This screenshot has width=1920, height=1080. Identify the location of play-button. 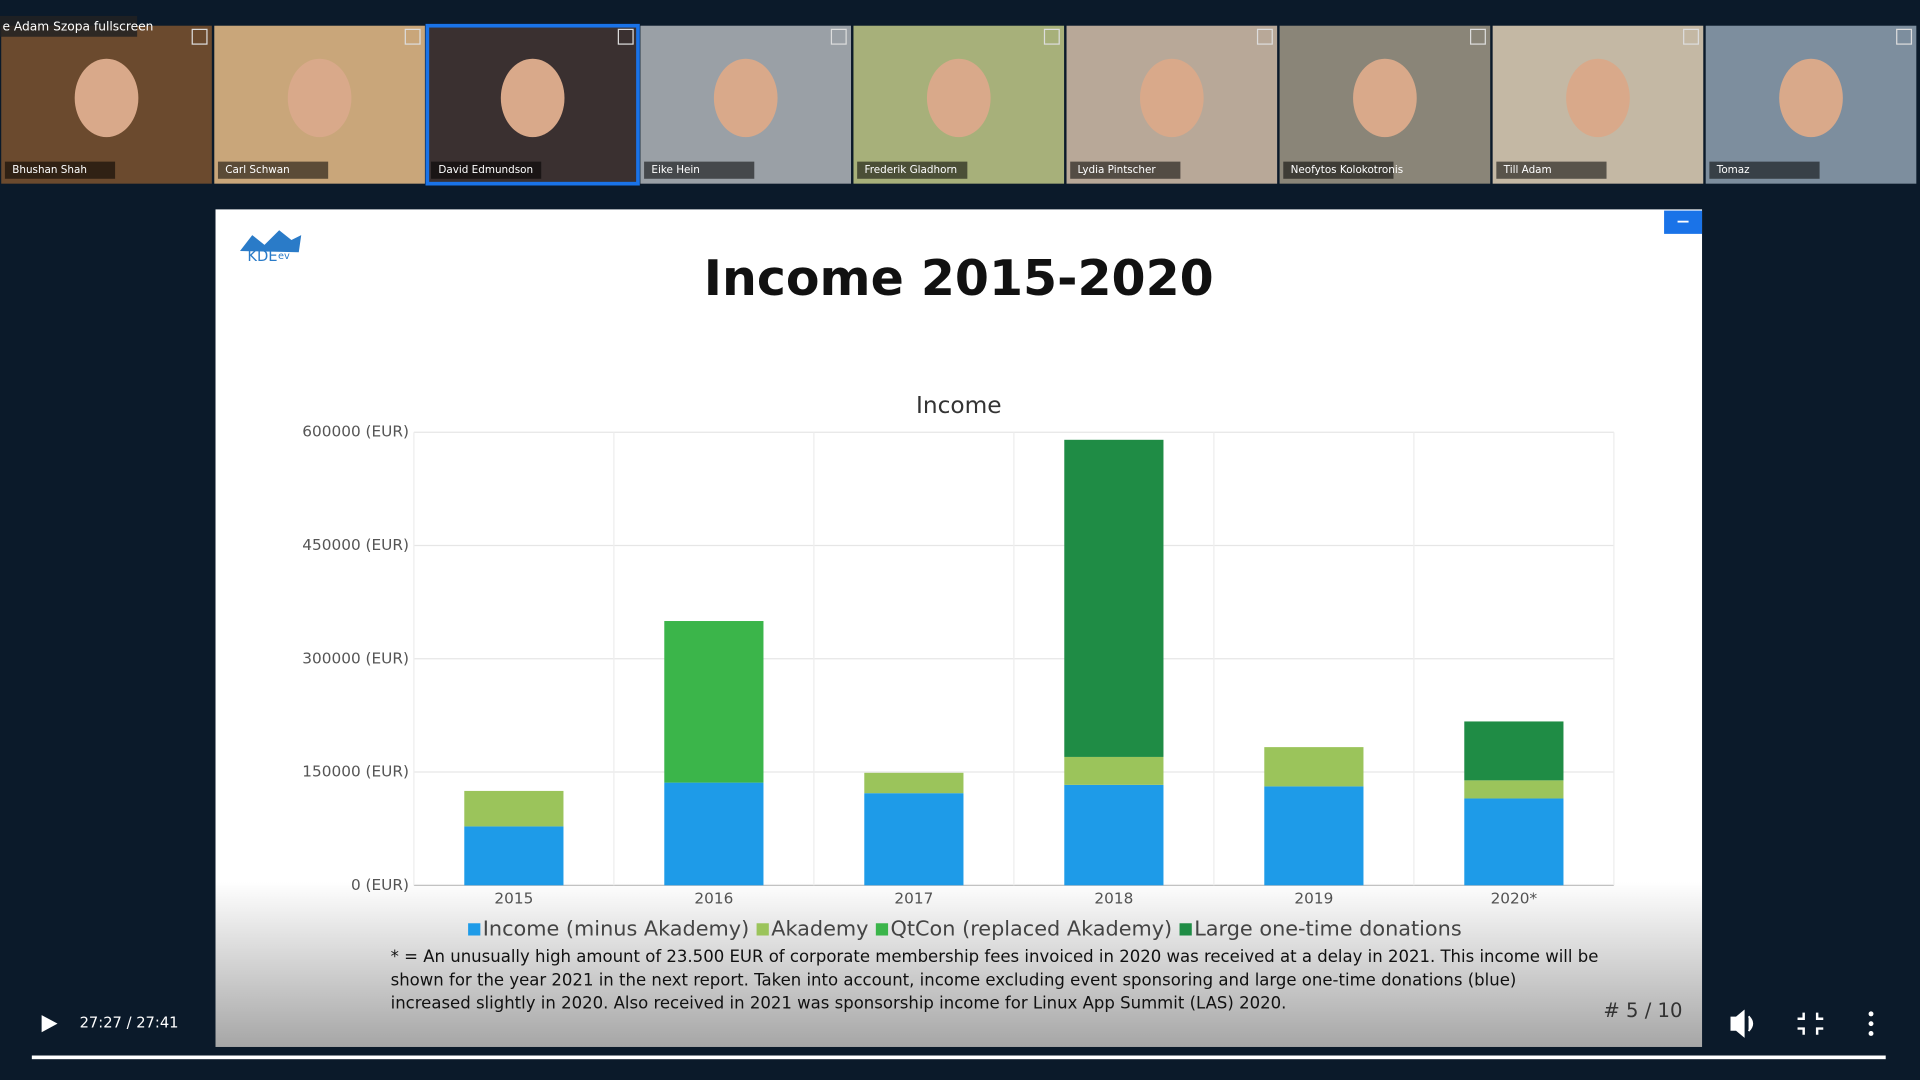
(49, 1024).